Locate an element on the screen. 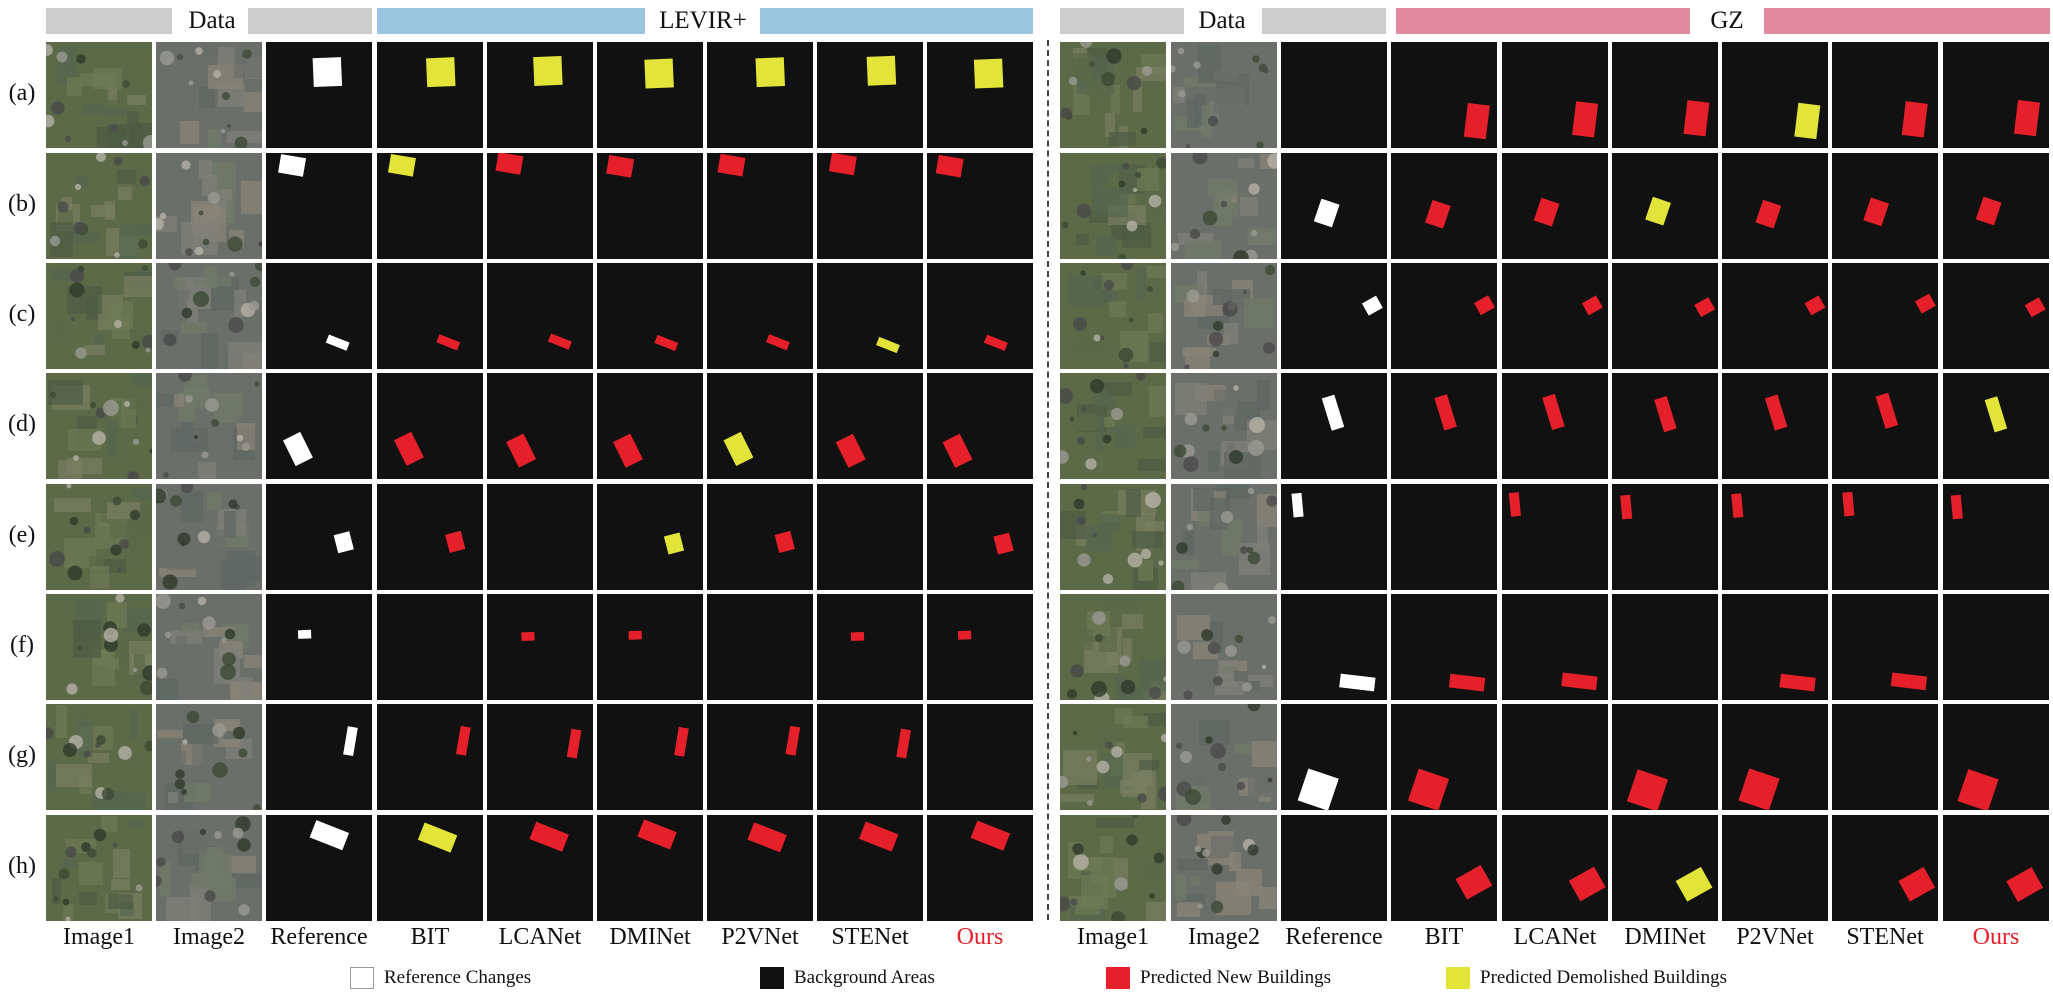 The width and height of the screenshot is (2053, 995). right-column-label-reference: Reference is located at coordinates (1334, 937).